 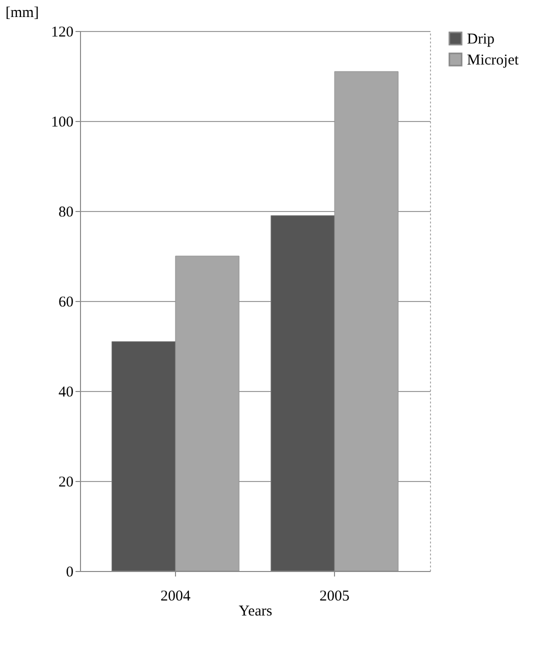 I want to click on y-tick-label: 80, so click(x=66, y=212).